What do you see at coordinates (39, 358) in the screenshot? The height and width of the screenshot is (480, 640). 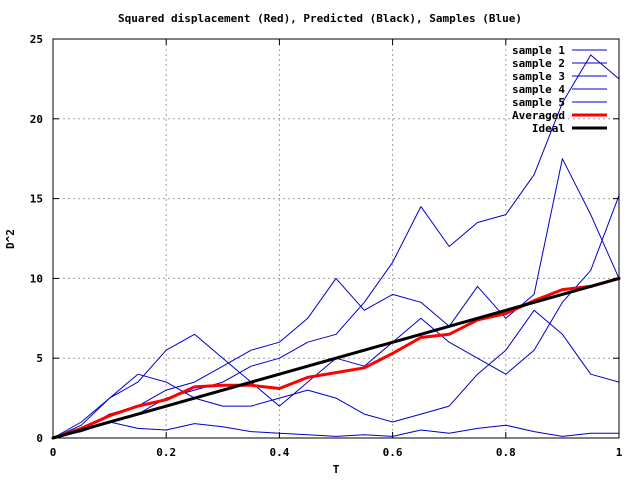 I see `y-tick-label: 5` at bounding box center [39, 358].